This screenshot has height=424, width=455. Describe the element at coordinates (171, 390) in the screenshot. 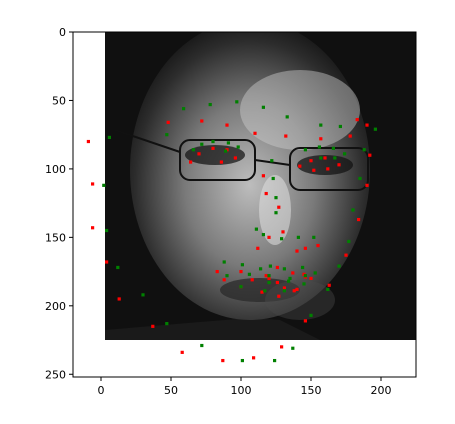

I see `x-tick-label: 50` at that location.